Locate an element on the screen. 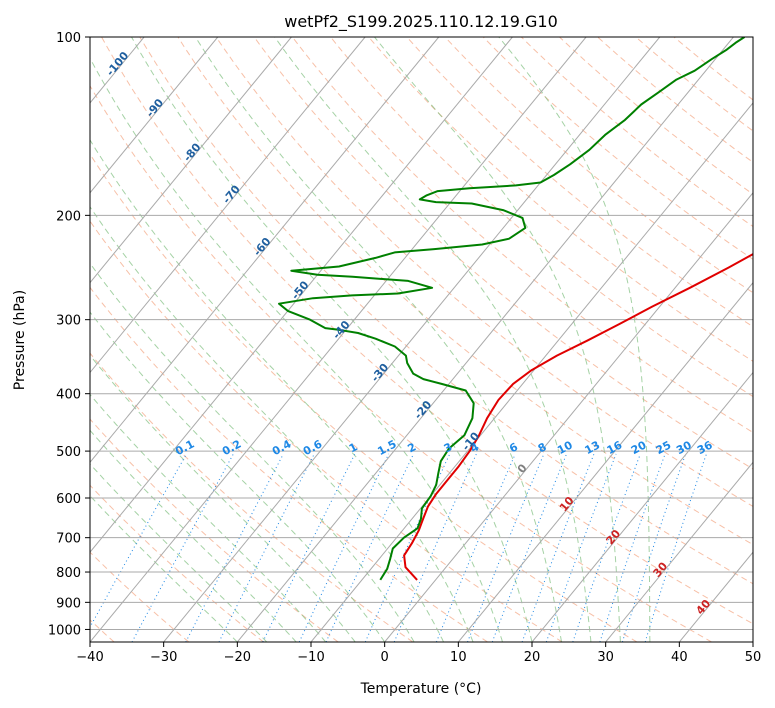 The image size is (775, 708). x-tick-label: −30 is located at coordinates (163, 657).